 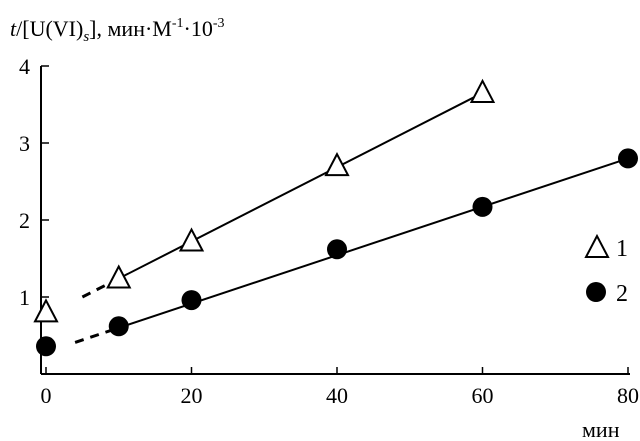 I want to click on title-exp3: -3, so click(x=219, y=23).